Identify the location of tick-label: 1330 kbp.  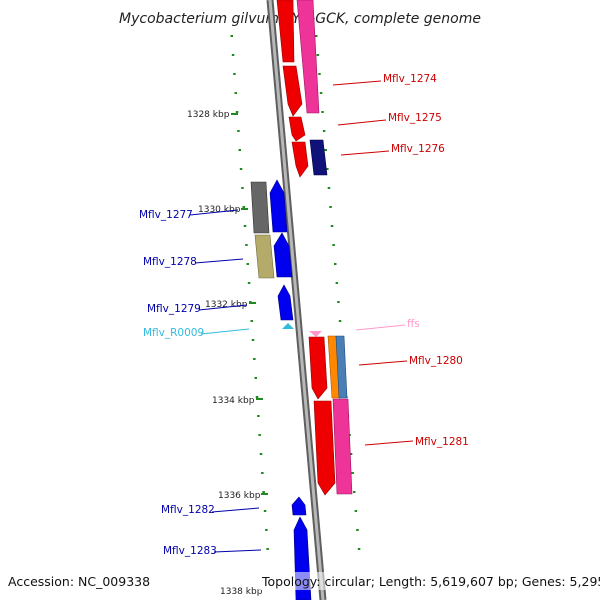
(219, 210).